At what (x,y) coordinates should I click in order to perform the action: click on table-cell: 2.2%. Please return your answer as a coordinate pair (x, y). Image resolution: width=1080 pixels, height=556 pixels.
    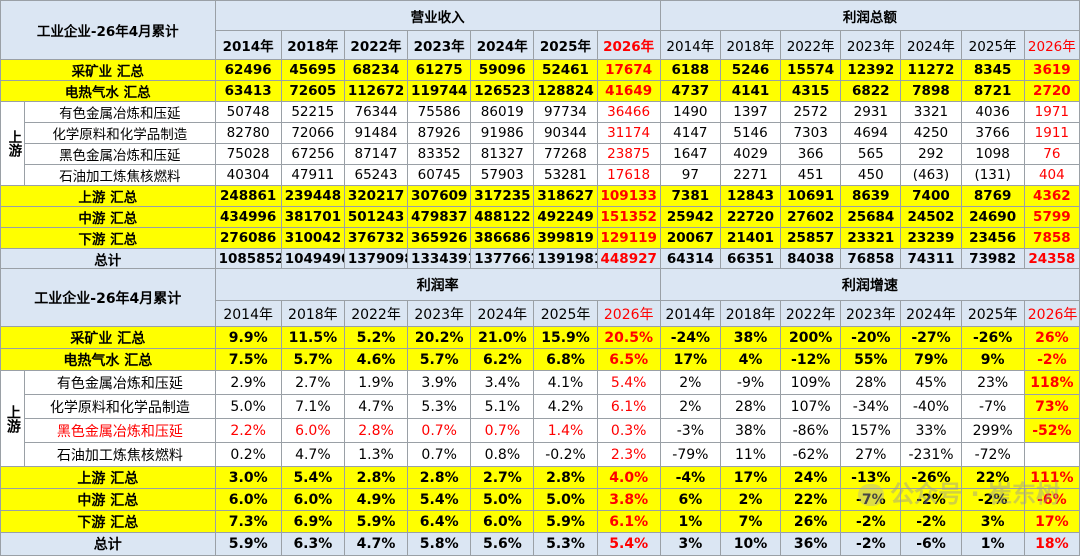
    Looking at the image, I should click on (248, 430).